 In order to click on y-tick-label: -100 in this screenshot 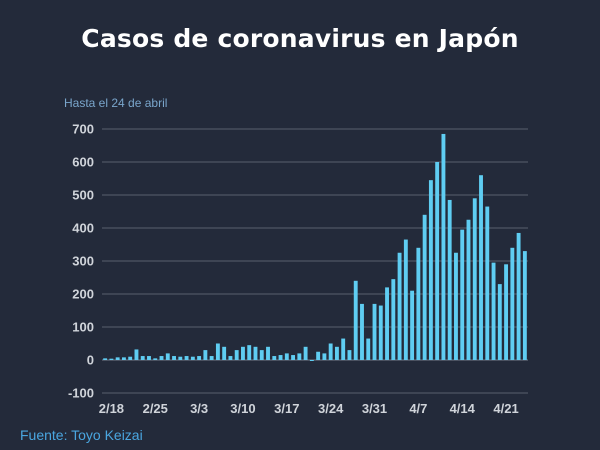, I will do `click(81, 393)`.